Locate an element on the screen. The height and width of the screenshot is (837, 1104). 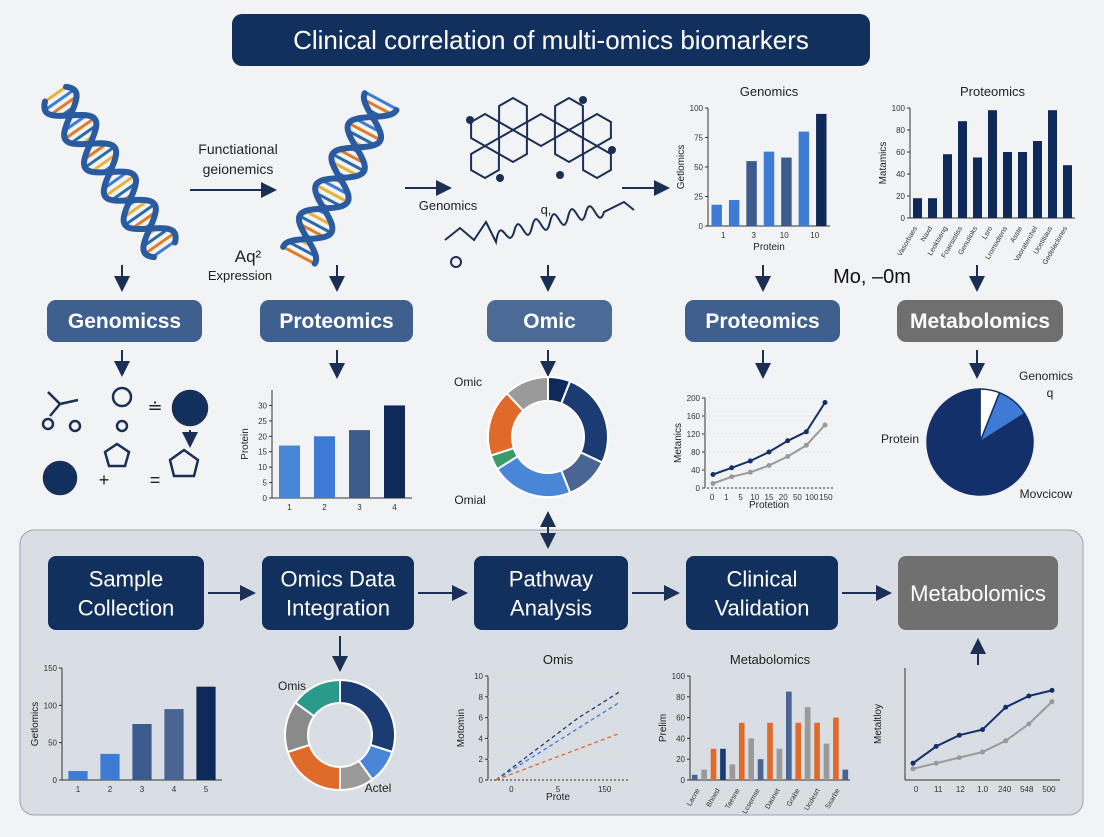
stage-box is located at coordinates (336, 321).